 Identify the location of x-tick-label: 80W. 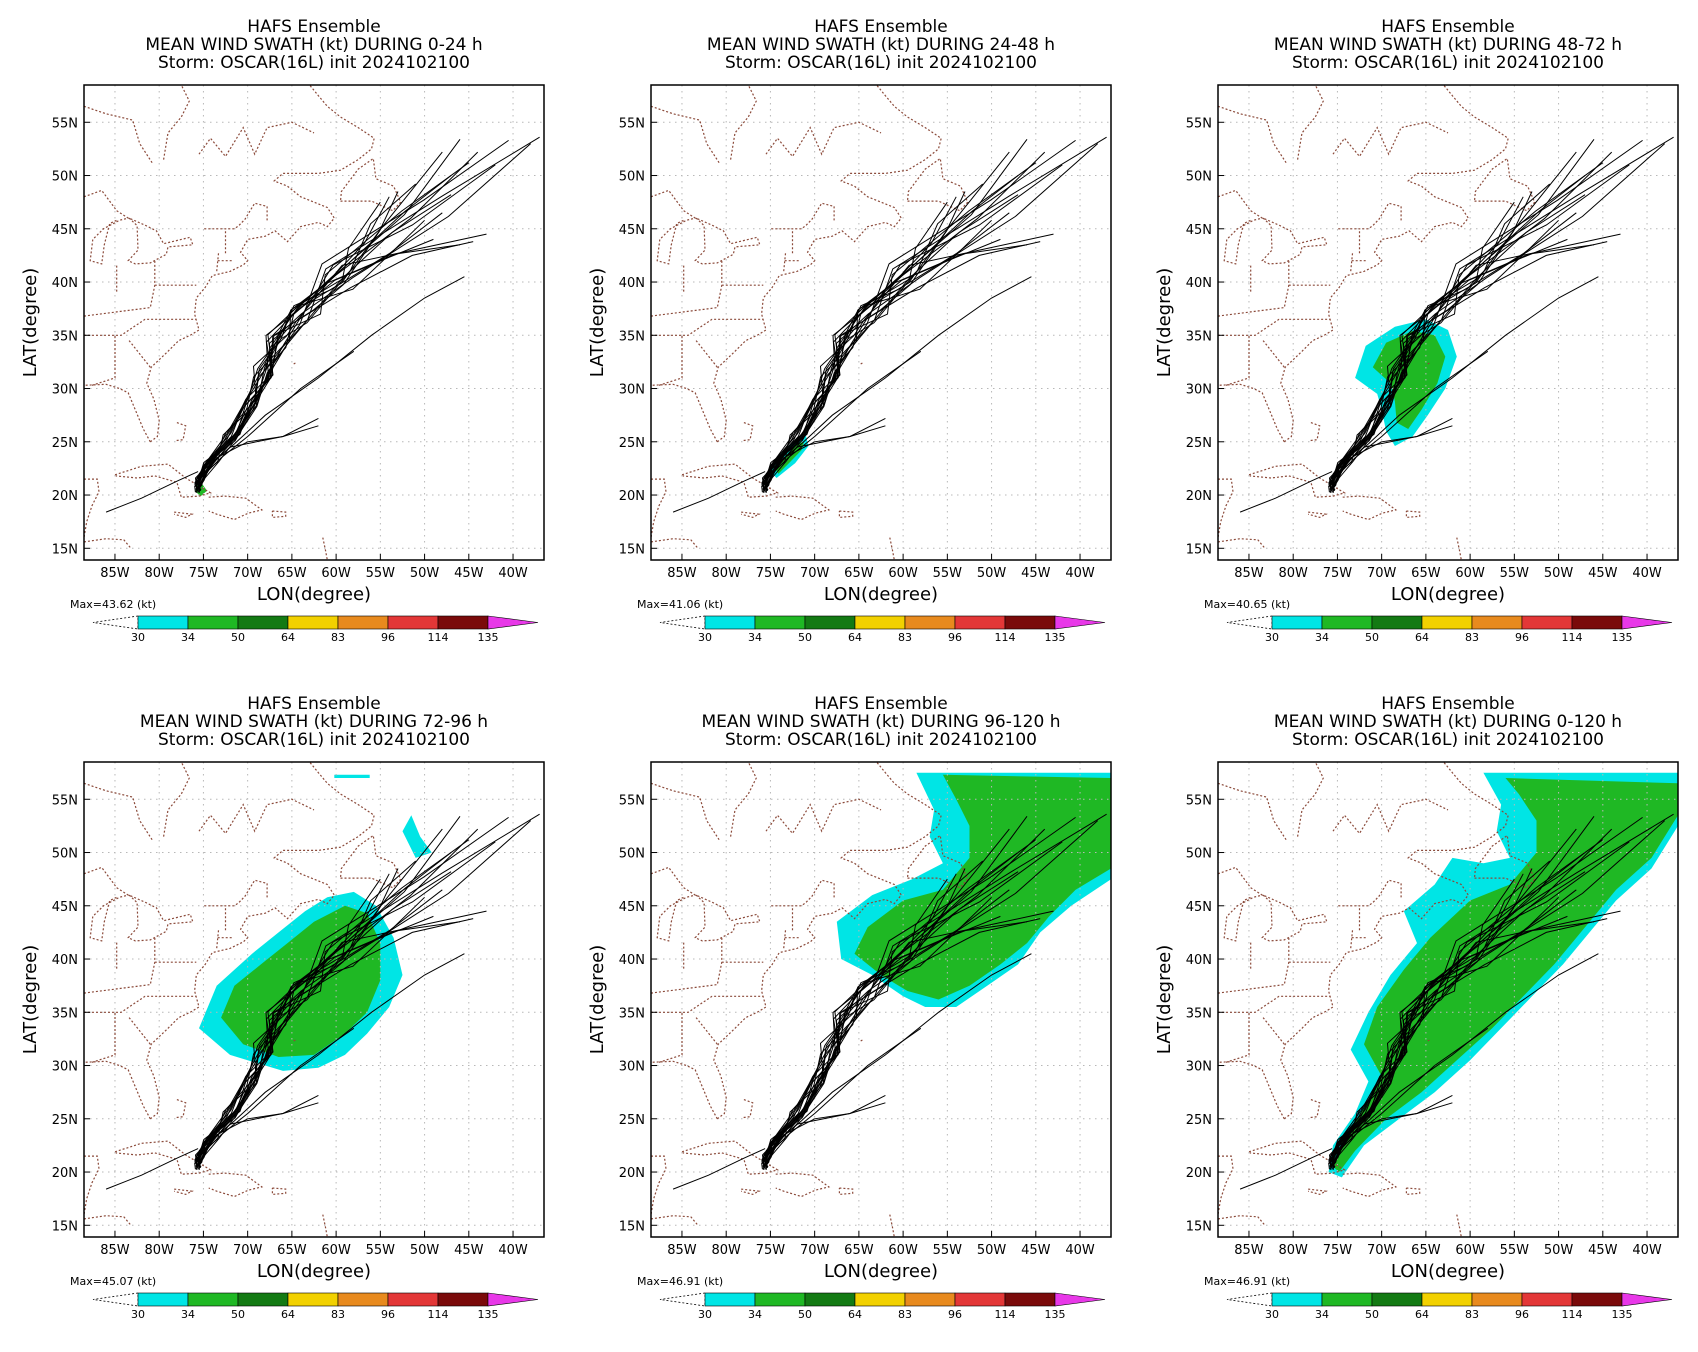
(1293, 1250).